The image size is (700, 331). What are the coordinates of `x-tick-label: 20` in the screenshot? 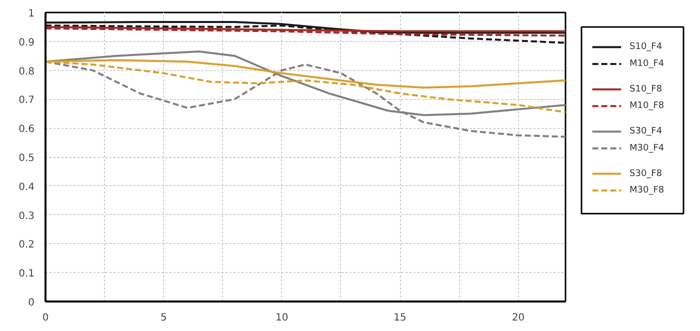 It's located at (518, 318).